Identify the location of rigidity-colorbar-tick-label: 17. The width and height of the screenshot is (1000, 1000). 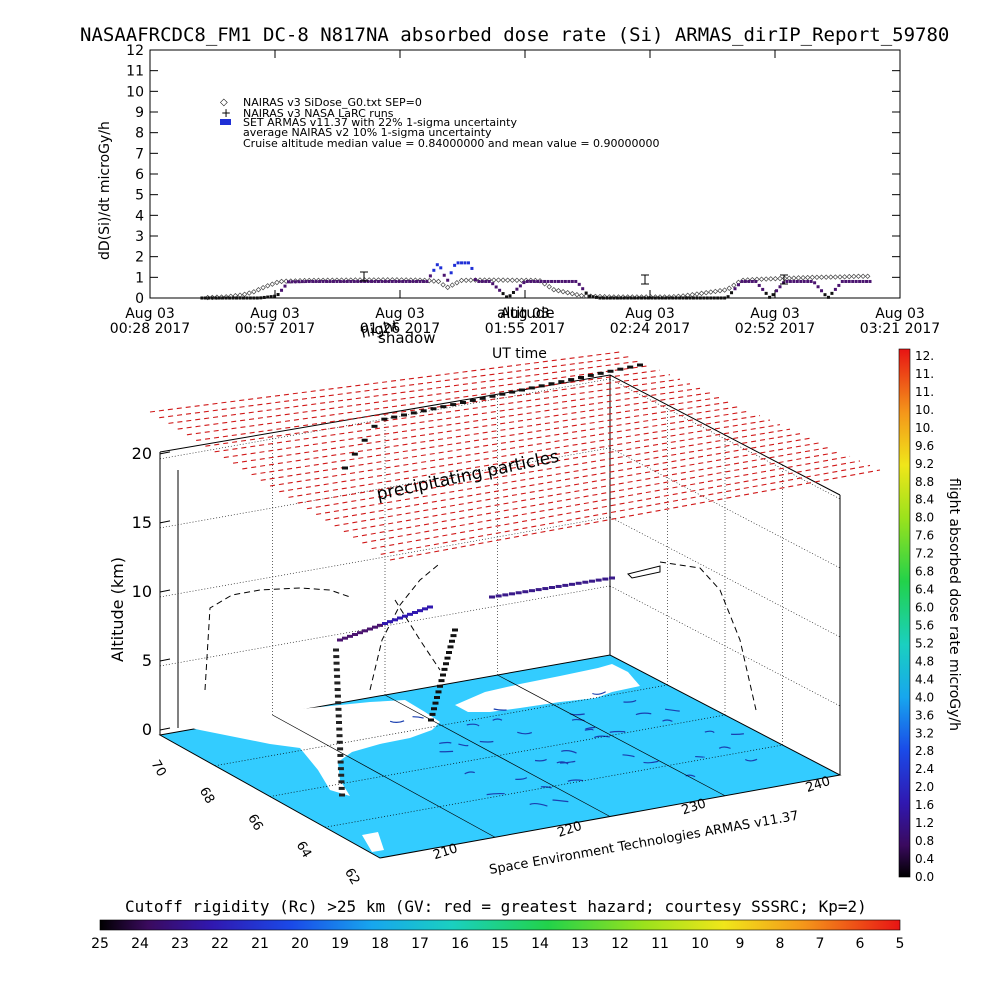
(420, 944).